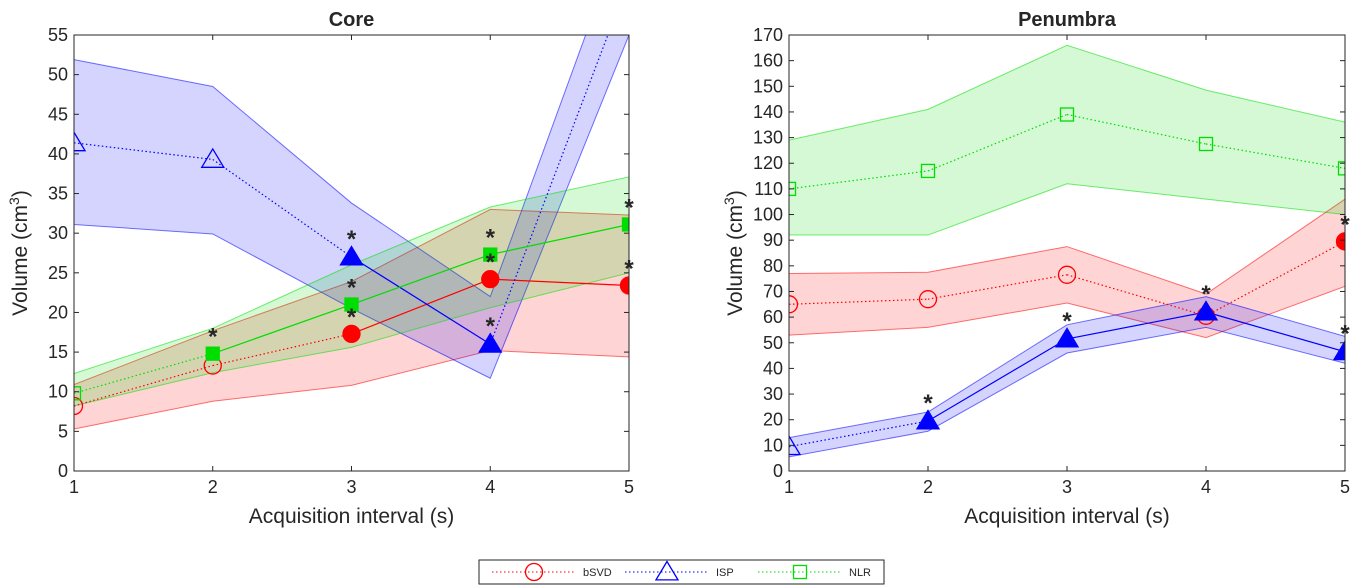  What do you see at coordinates (768, 112) in the screenshot?
I see `y-tick-label: 140` at bounding box center [768, 112].